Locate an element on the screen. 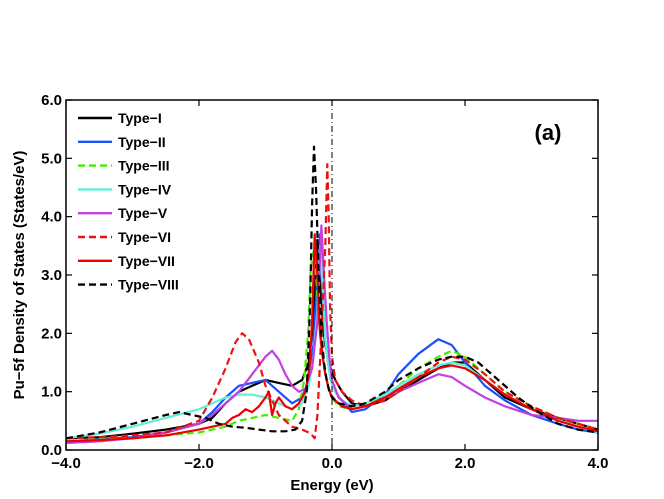 Image resolution: width=664 pixels, height=499 pixels. y-tick-label: 1.0 is located at coordinates (51, 392).